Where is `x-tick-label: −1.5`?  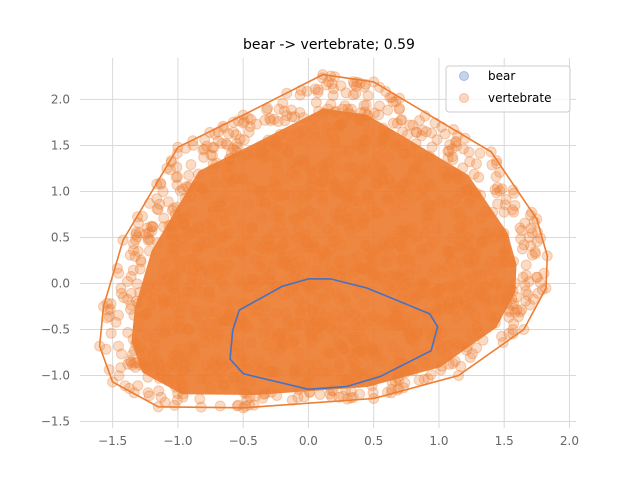
x-tick-label: −1.5 is located at coordinates (112, 441).